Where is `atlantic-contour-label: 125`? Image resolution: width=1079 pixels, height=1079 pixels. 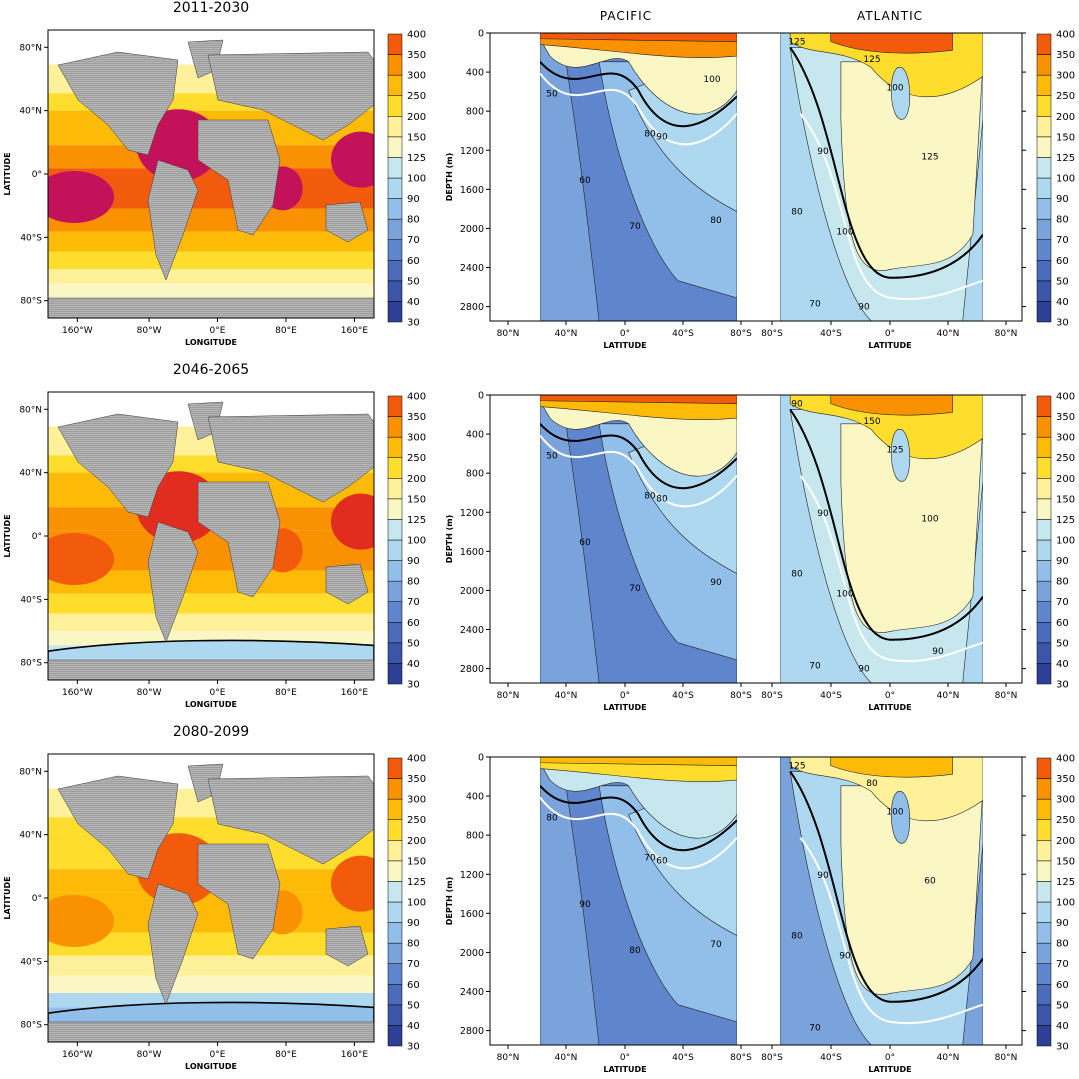 atlantic-contour-label: 125 is located at coordinates (929, 158).